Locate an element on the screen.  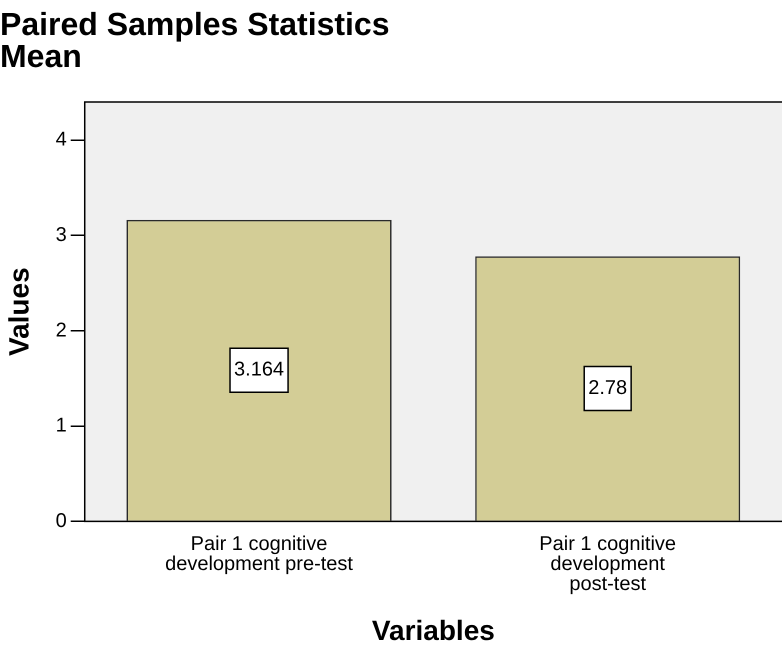
data-label: 2.78 is located at coordinates (608, 388).